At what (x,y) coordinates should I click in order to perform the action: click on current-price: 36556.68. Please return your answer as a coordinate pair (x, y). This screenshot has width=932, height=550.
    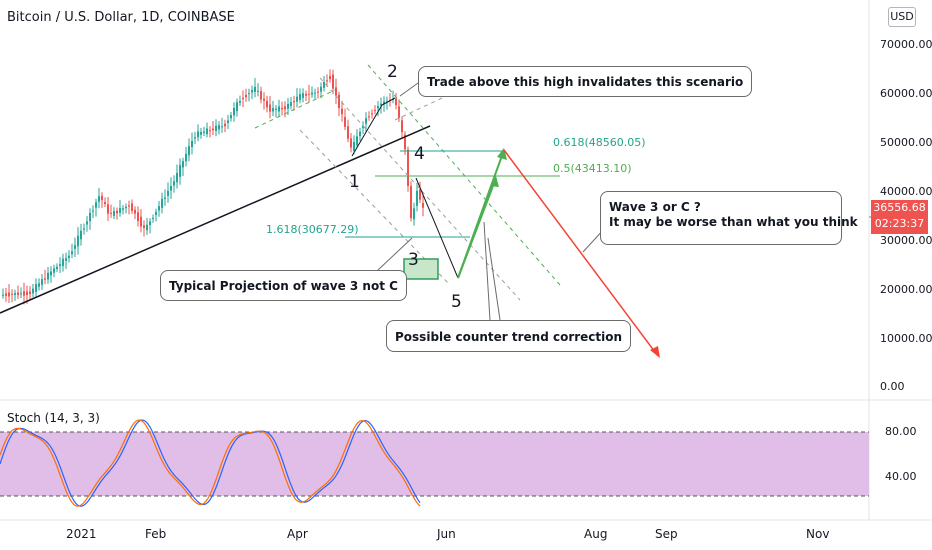
    Looking at the image, I should click on (899, 207).